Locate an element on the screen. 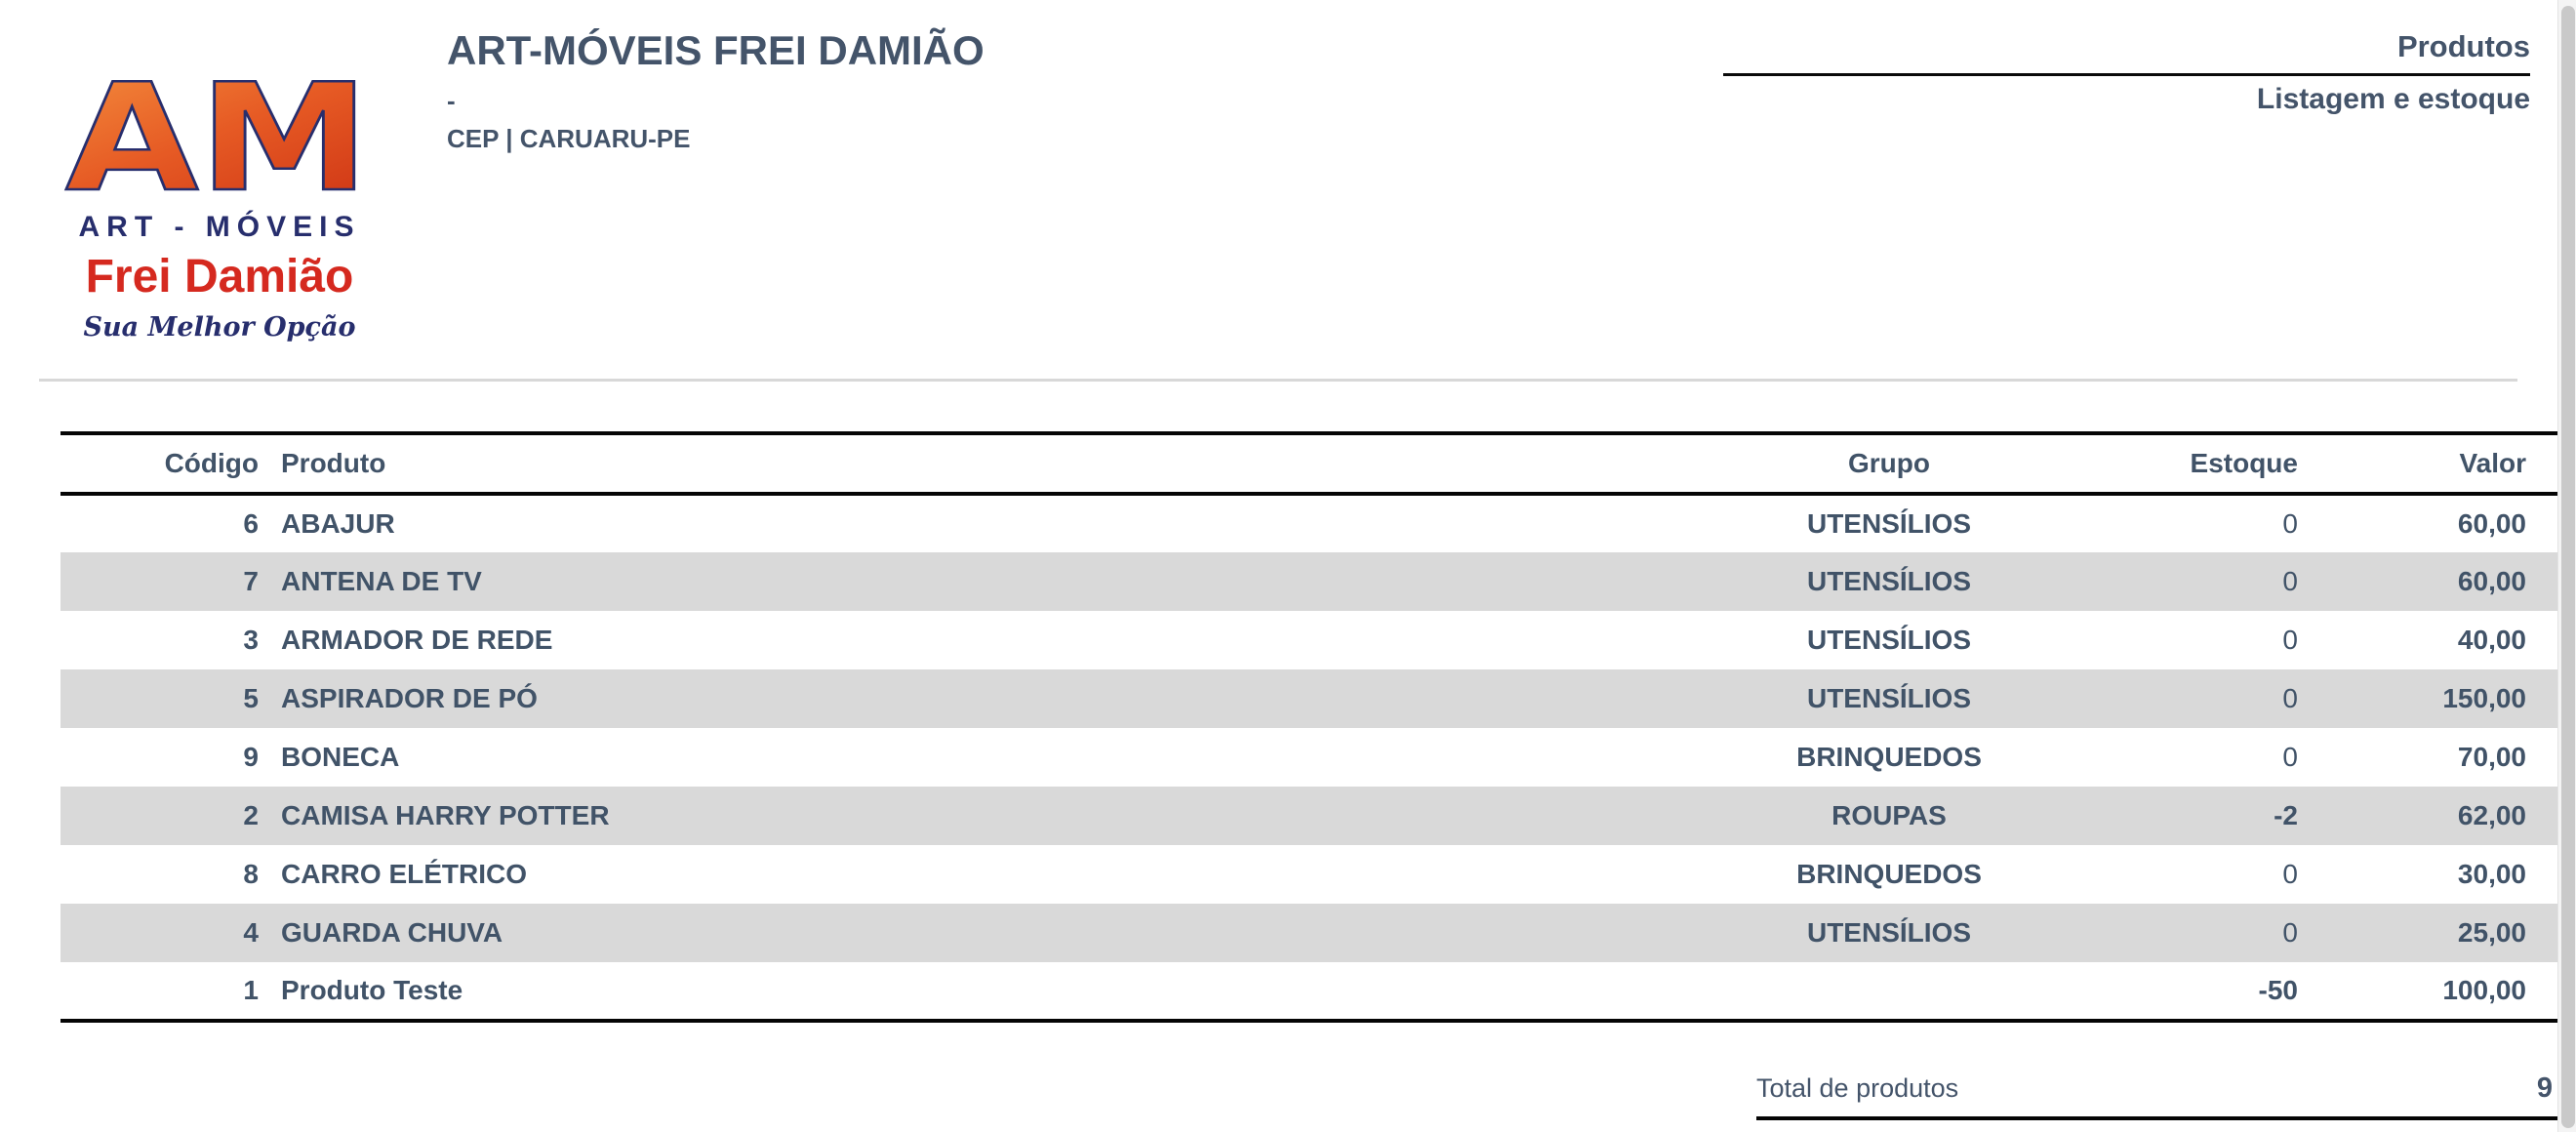 The height and width of the screenshot is (1132, 2576). cell-produto: ABAJUR is located at coordinates (338, 523).